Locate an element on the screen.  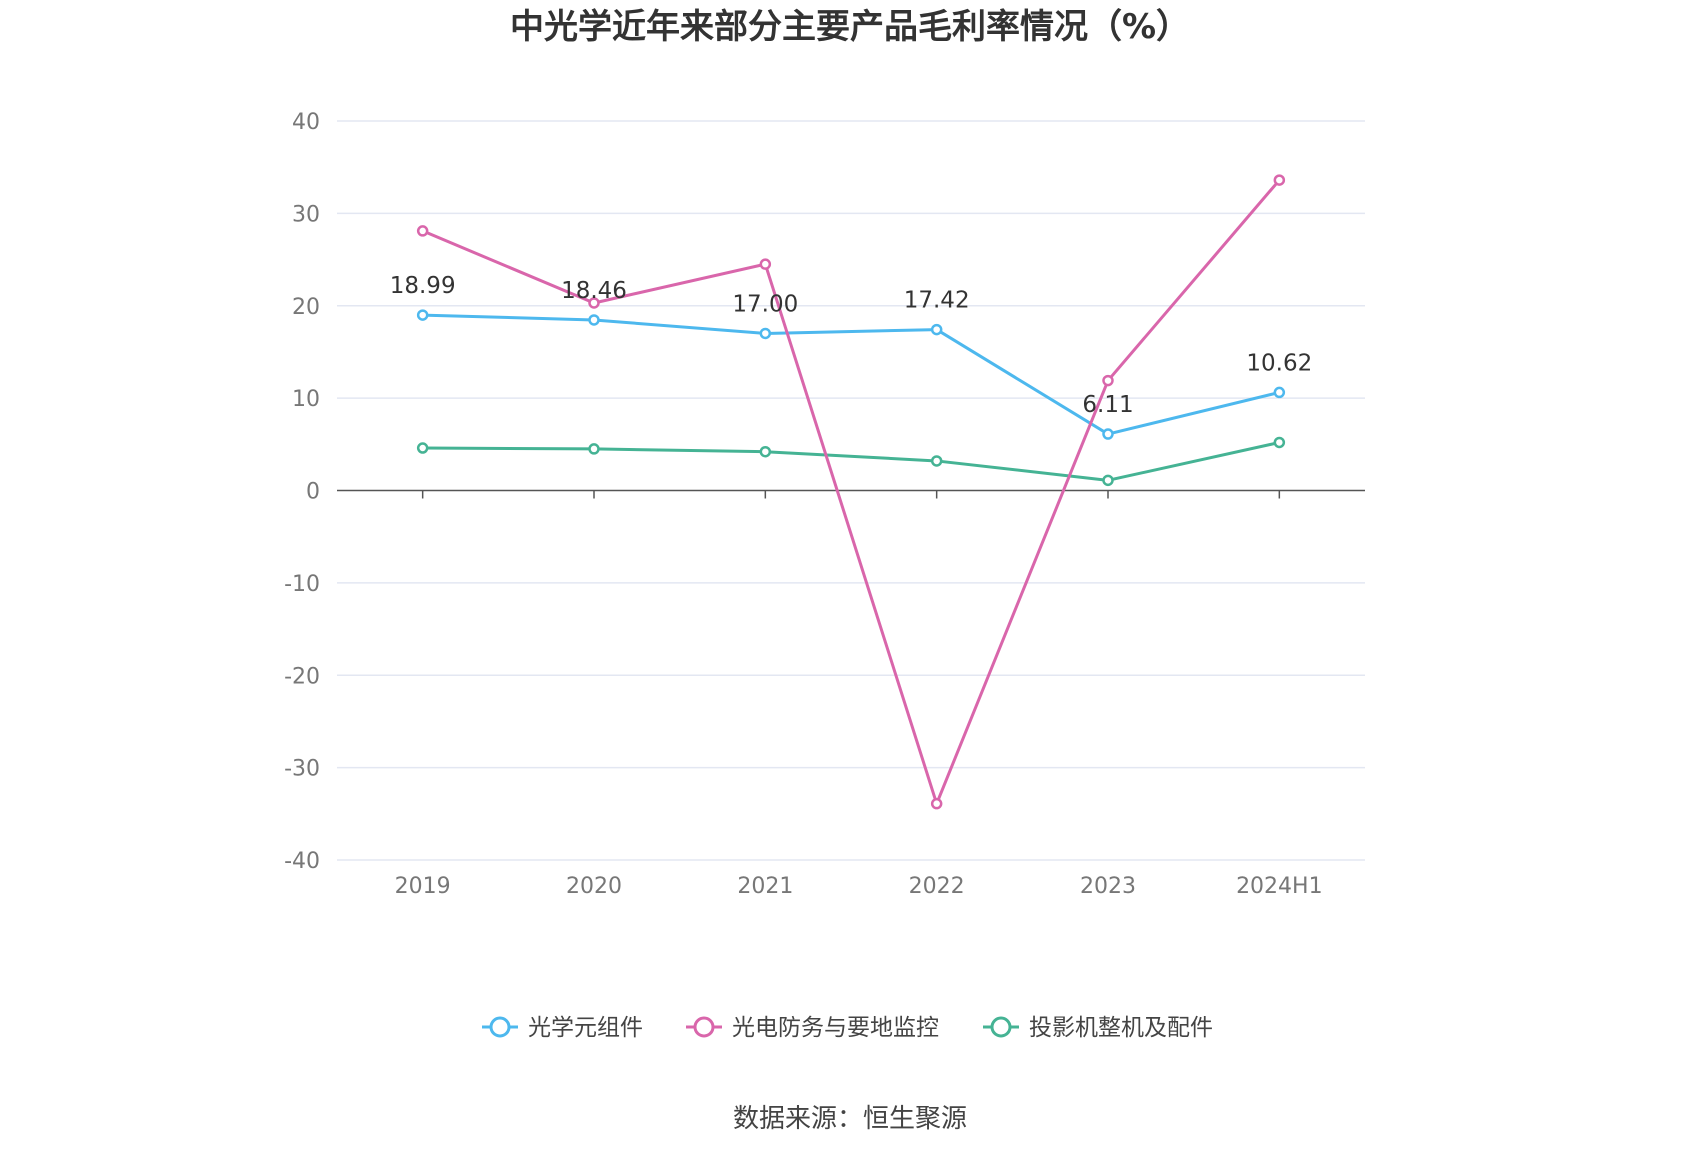
y-tick-label: 10 is located at coordinates (306, 399).